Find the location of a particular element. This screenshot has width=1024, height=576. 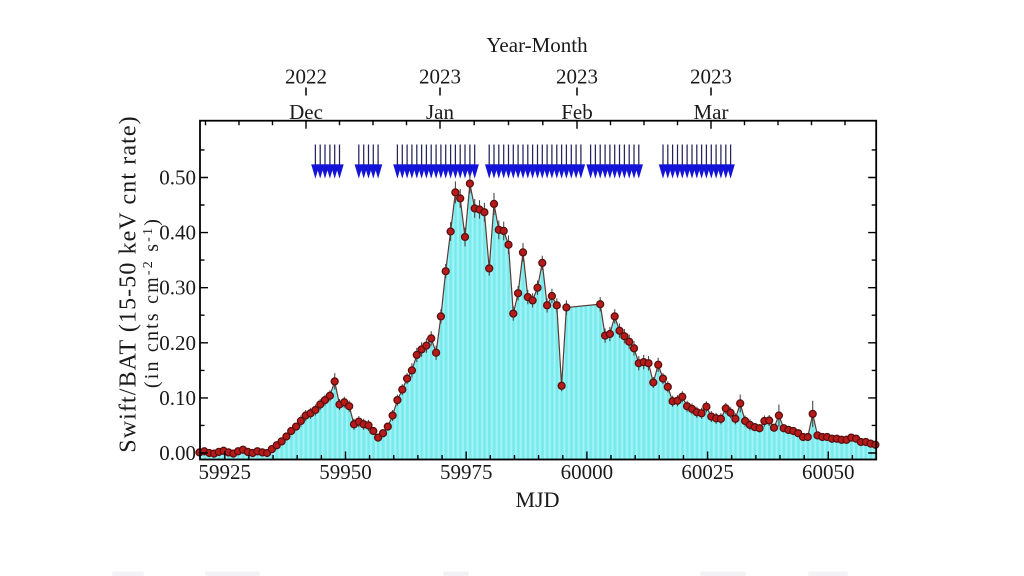

svg-text: 0.10 is located at coordinates (177, 398).